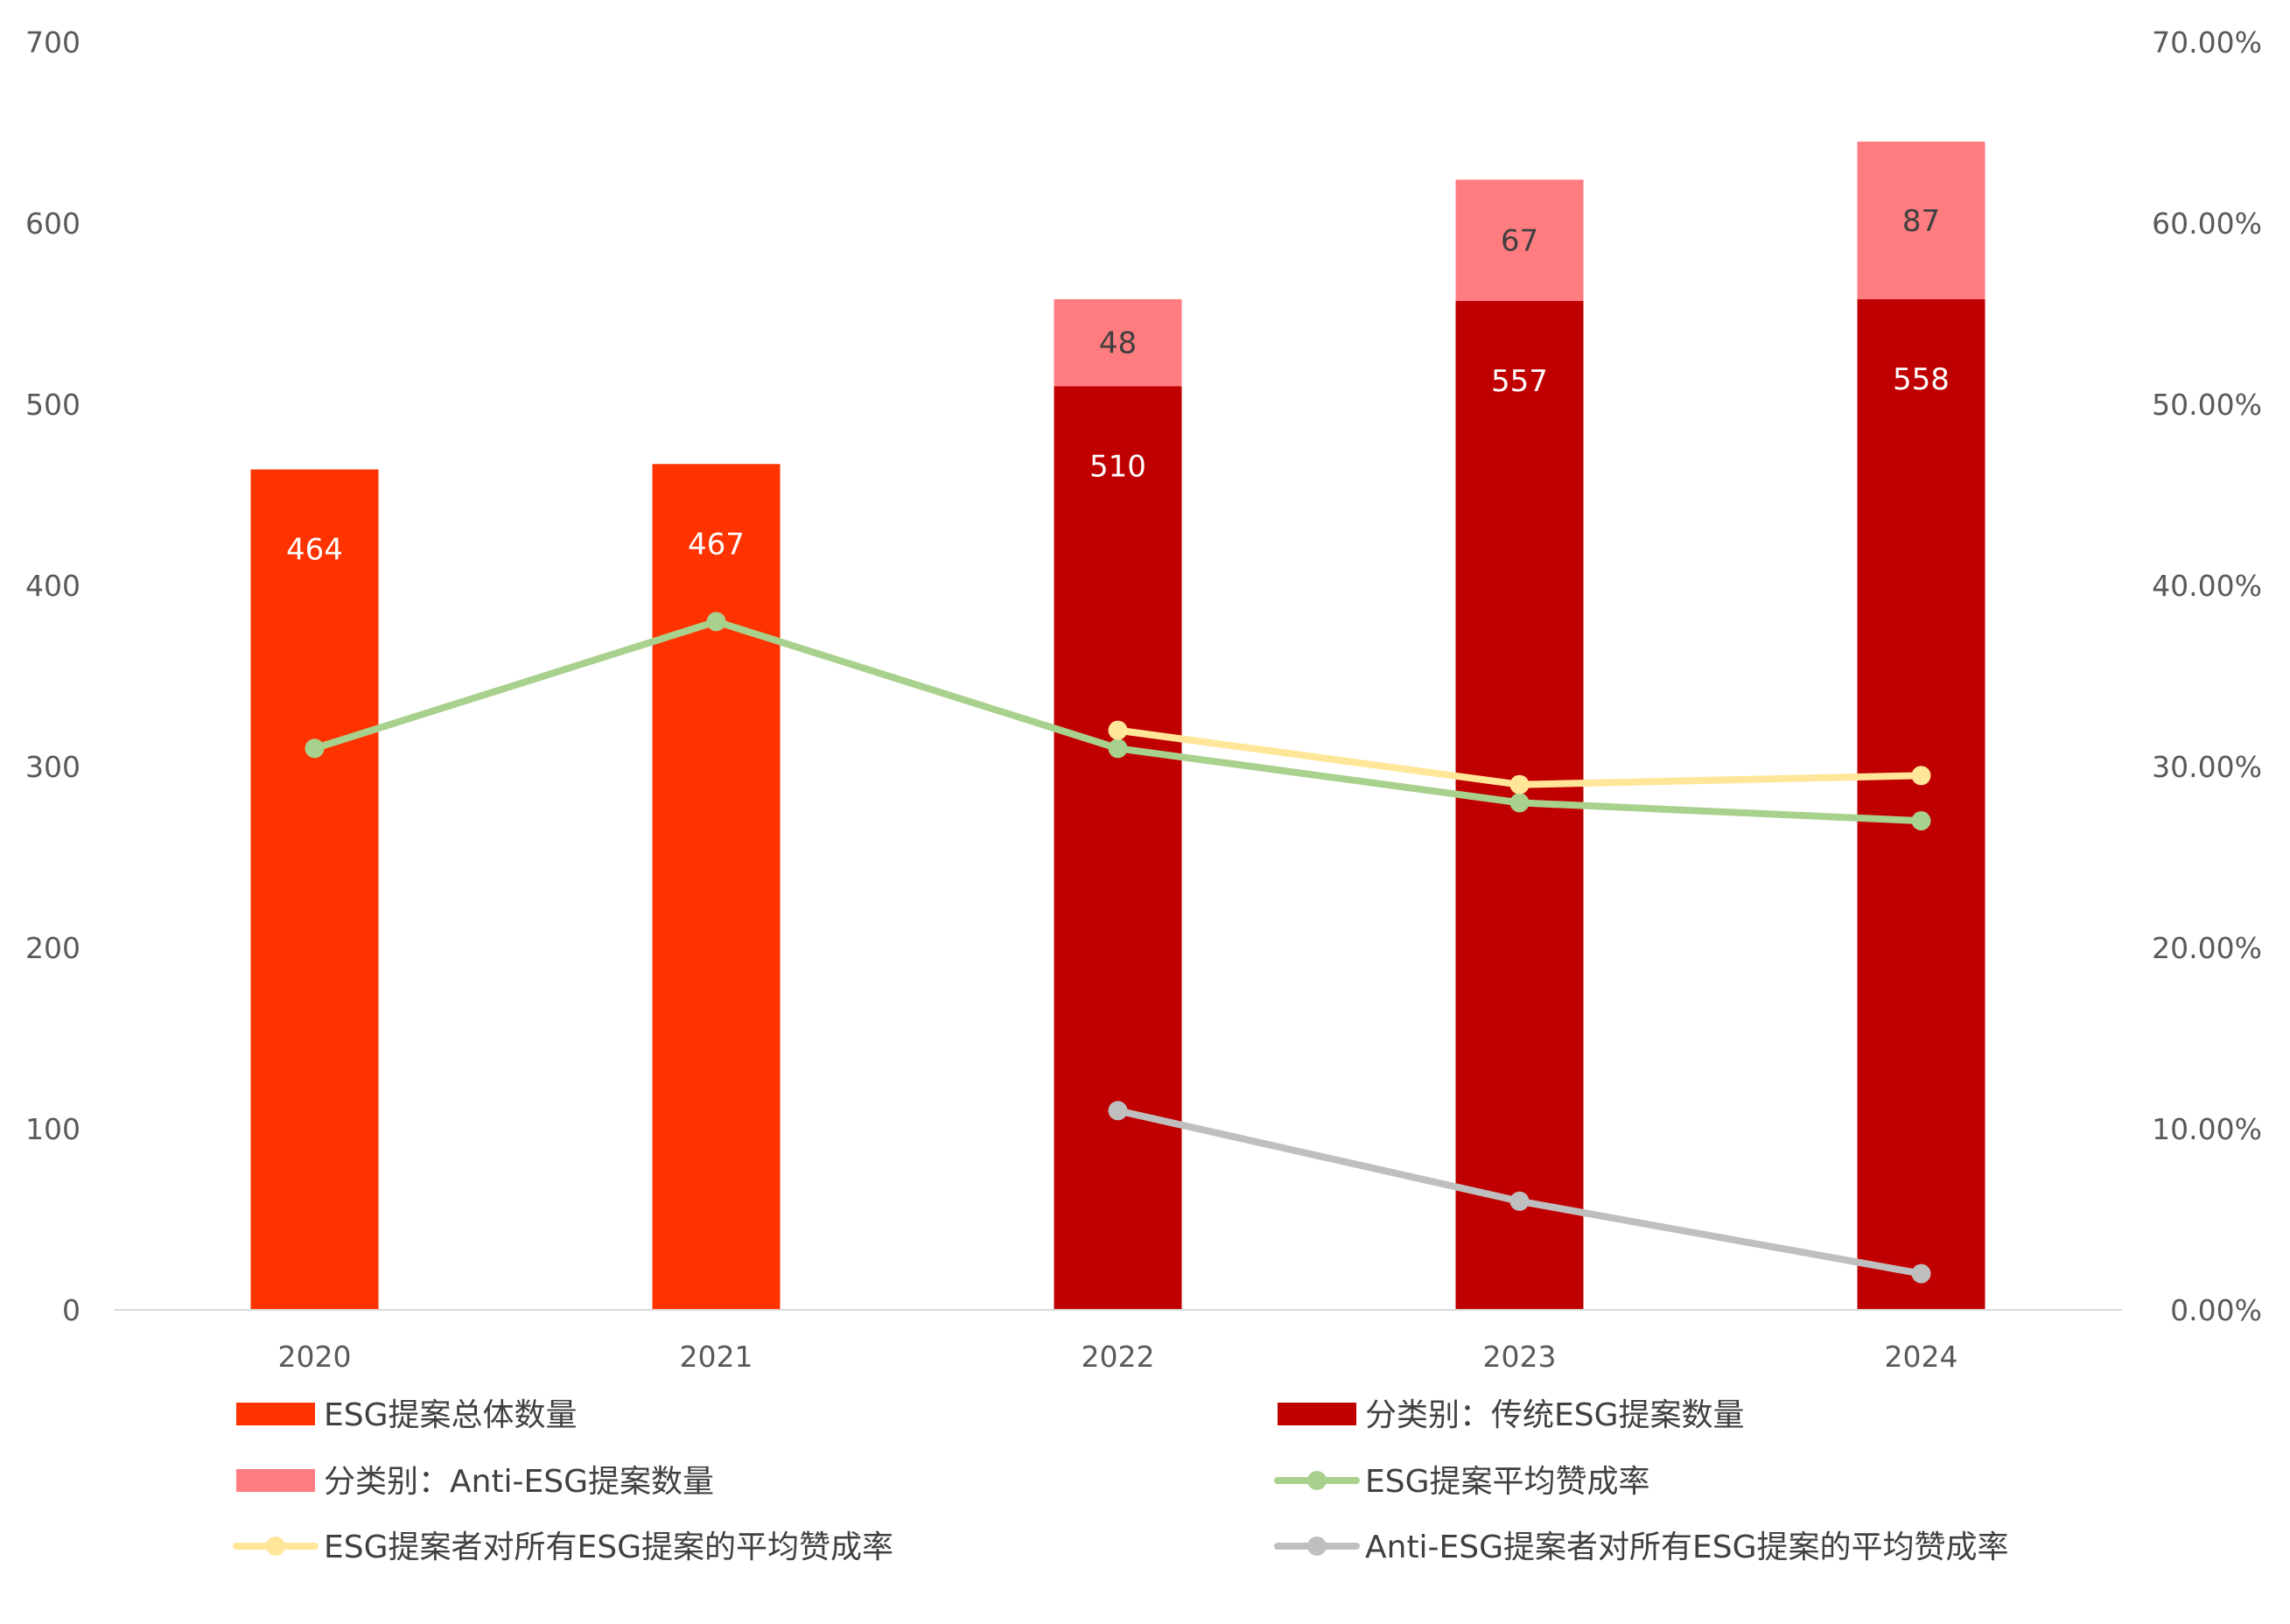 The height and width of the screenshot is (1624, 2290). Describe the element at coordinates (2207, 42) in the screenshot. I see `y-right-tick-label: 70.00%` at that location.